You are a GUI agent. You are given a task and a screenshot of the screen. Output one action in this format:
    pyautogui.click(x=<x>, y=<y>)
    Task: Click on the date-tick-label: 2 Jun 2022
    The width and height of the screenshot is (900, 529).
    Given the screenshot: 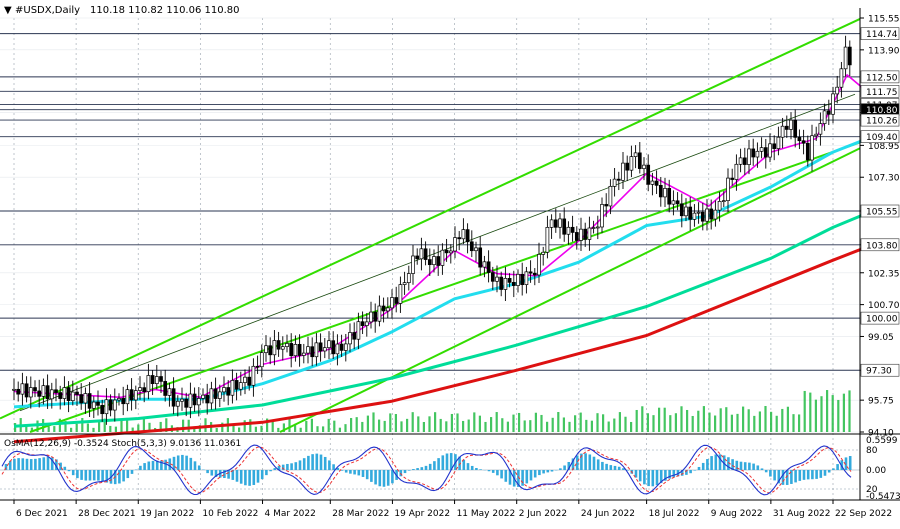 What is the action you would take?
    pyautogui.click(x=543, y=514)
    